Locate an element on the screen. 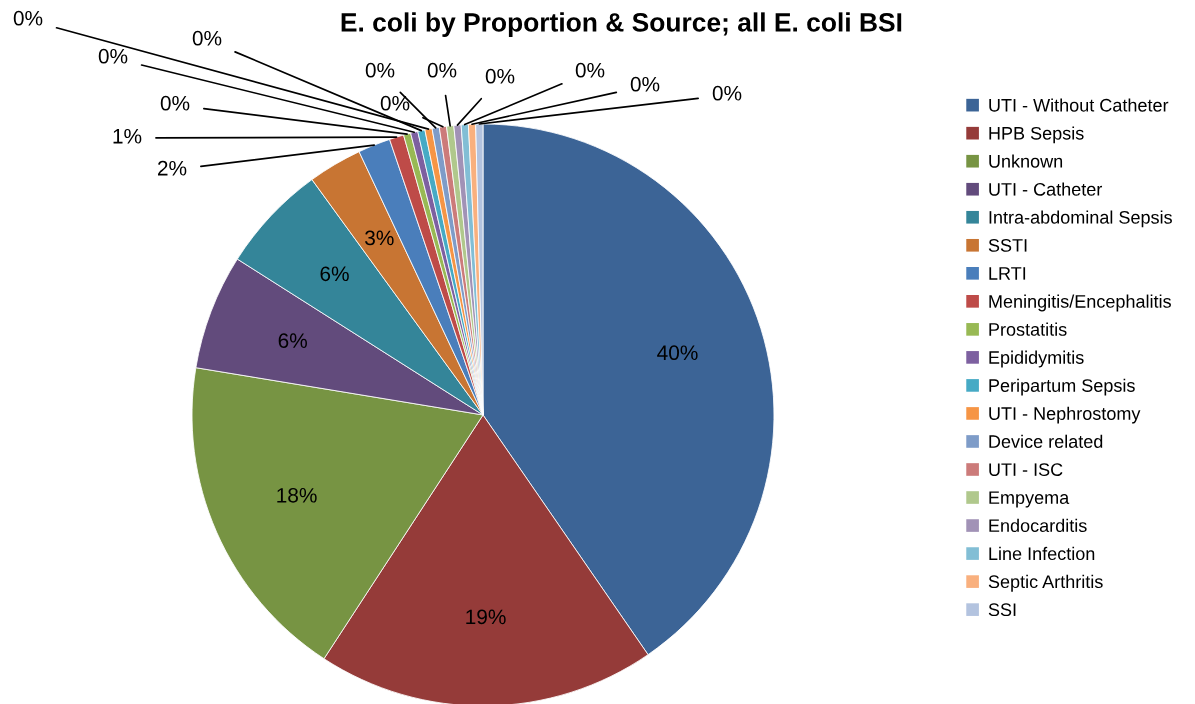  legend-label: Unknown is located at coordinates (1026, 161).